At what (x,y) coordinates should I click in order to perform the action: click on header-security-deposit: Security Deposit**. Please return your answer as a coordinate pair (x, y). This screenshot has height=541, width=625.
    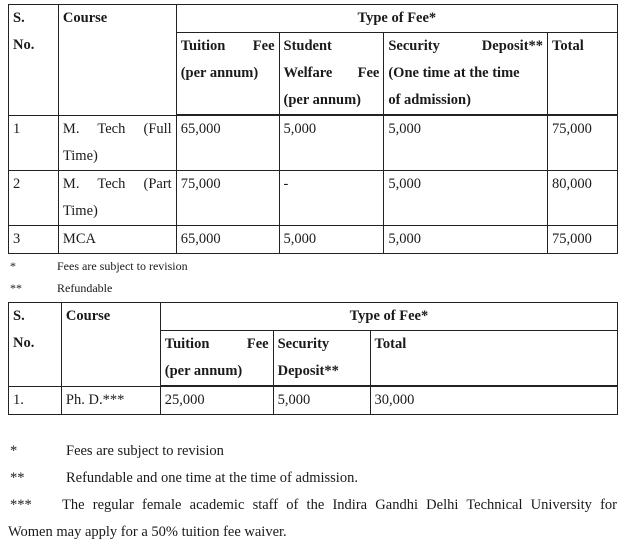
    Looking at the image, I should click on (321, 358).